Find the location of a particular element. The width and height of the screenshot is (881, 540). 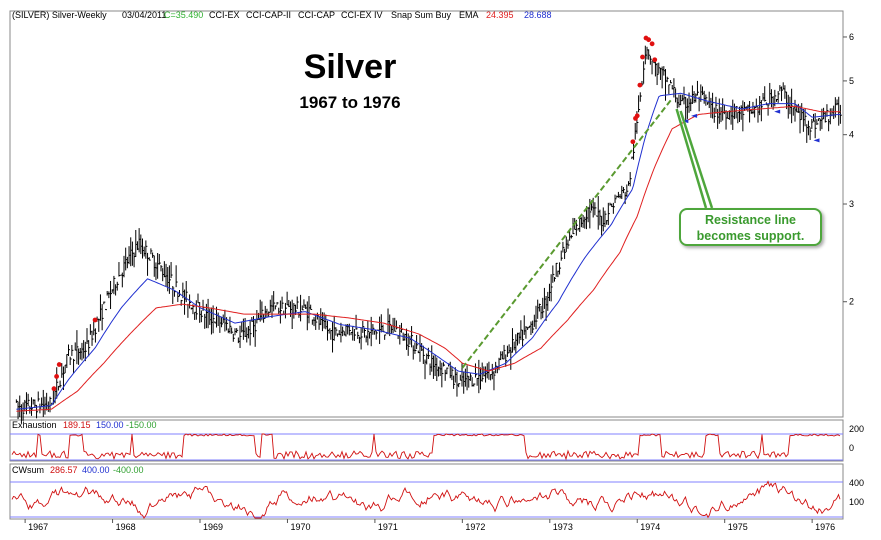

cwsum-tick-100: 100 is located at coordinates (856, 502).